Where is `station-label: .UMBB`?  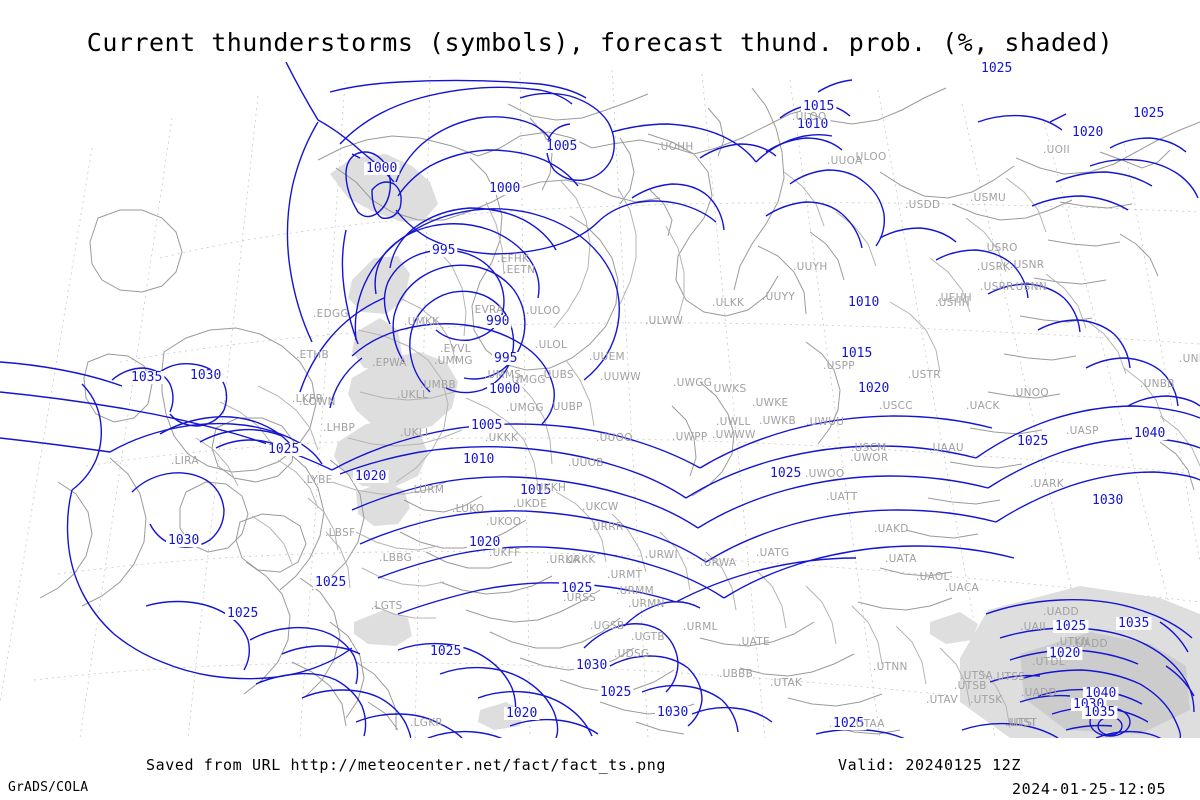 station-label: .UMBB is located at coordinates (438, 385).